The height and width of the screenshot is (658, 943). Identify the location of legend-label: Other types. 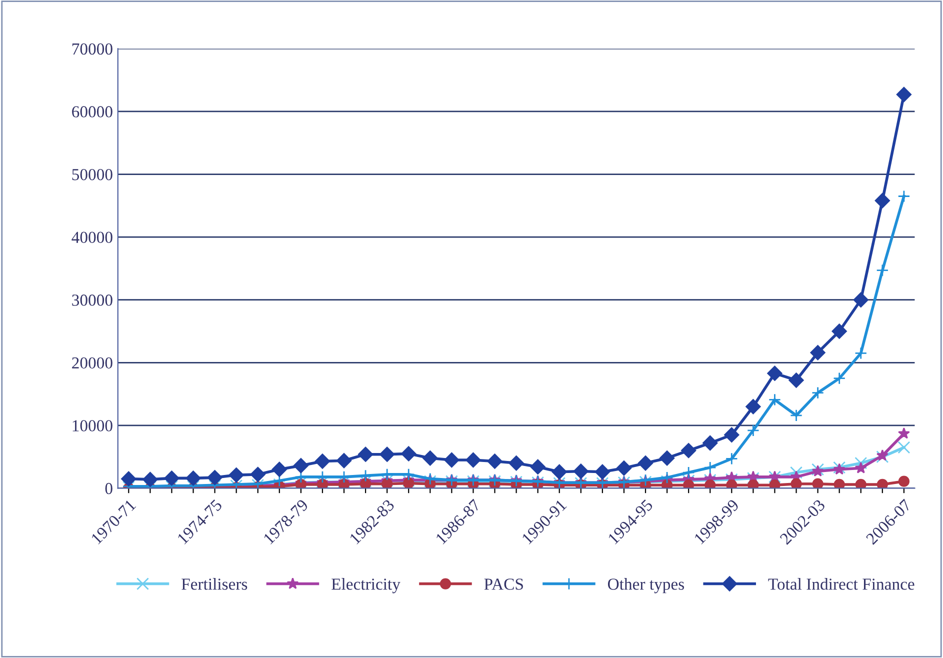
(646, 586).